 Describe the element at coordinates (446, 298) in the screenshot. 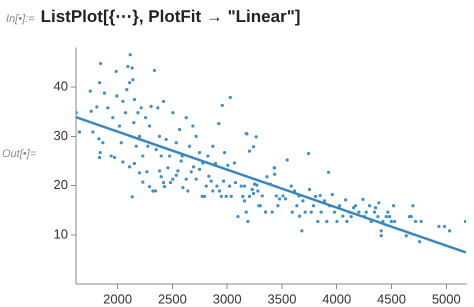

I see `x-tick-label: 5000` at that location.